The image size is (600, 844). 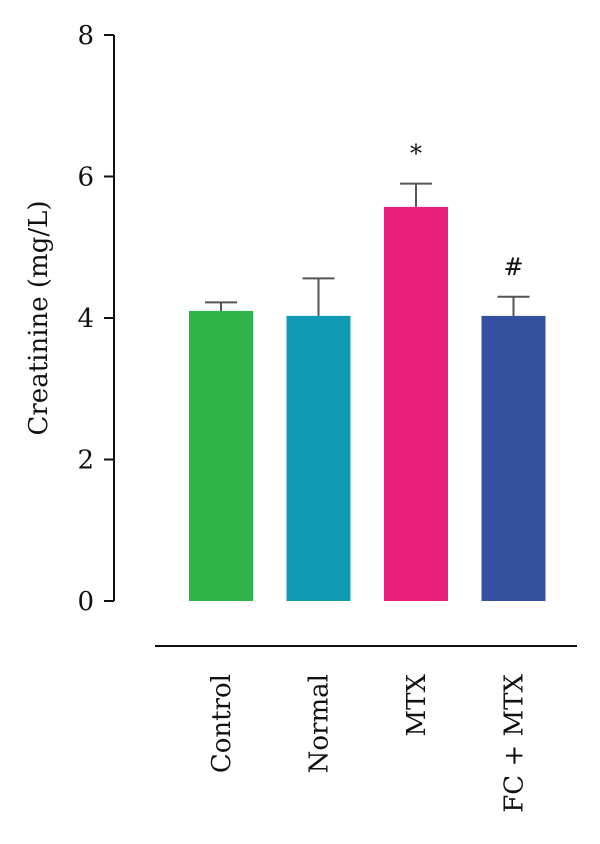 What do you see at coordinates (221, 455) in the screenshot?
I see `bar-control` at bounding box center [221, 455].